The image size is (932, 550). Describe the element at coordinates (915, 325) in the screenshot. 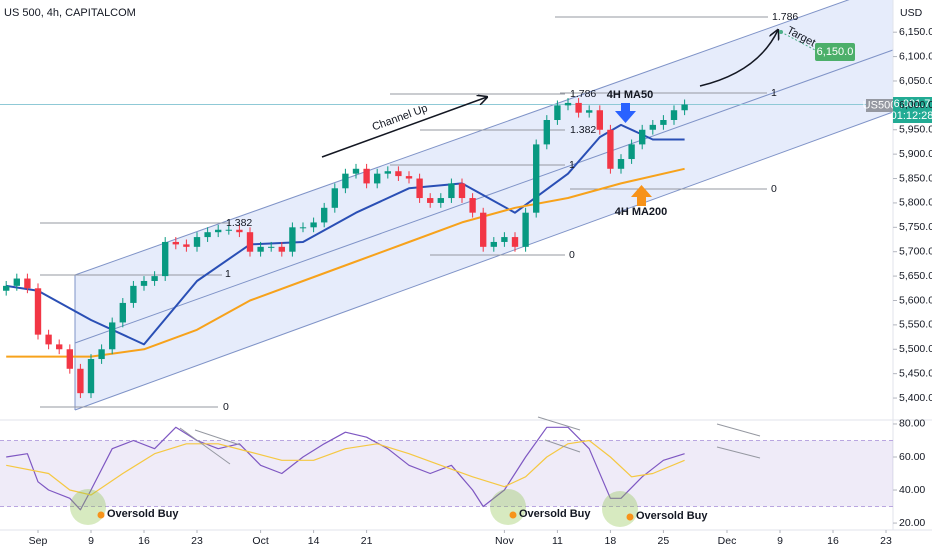

I see `y-tick-label: 5,550.0` at that location.